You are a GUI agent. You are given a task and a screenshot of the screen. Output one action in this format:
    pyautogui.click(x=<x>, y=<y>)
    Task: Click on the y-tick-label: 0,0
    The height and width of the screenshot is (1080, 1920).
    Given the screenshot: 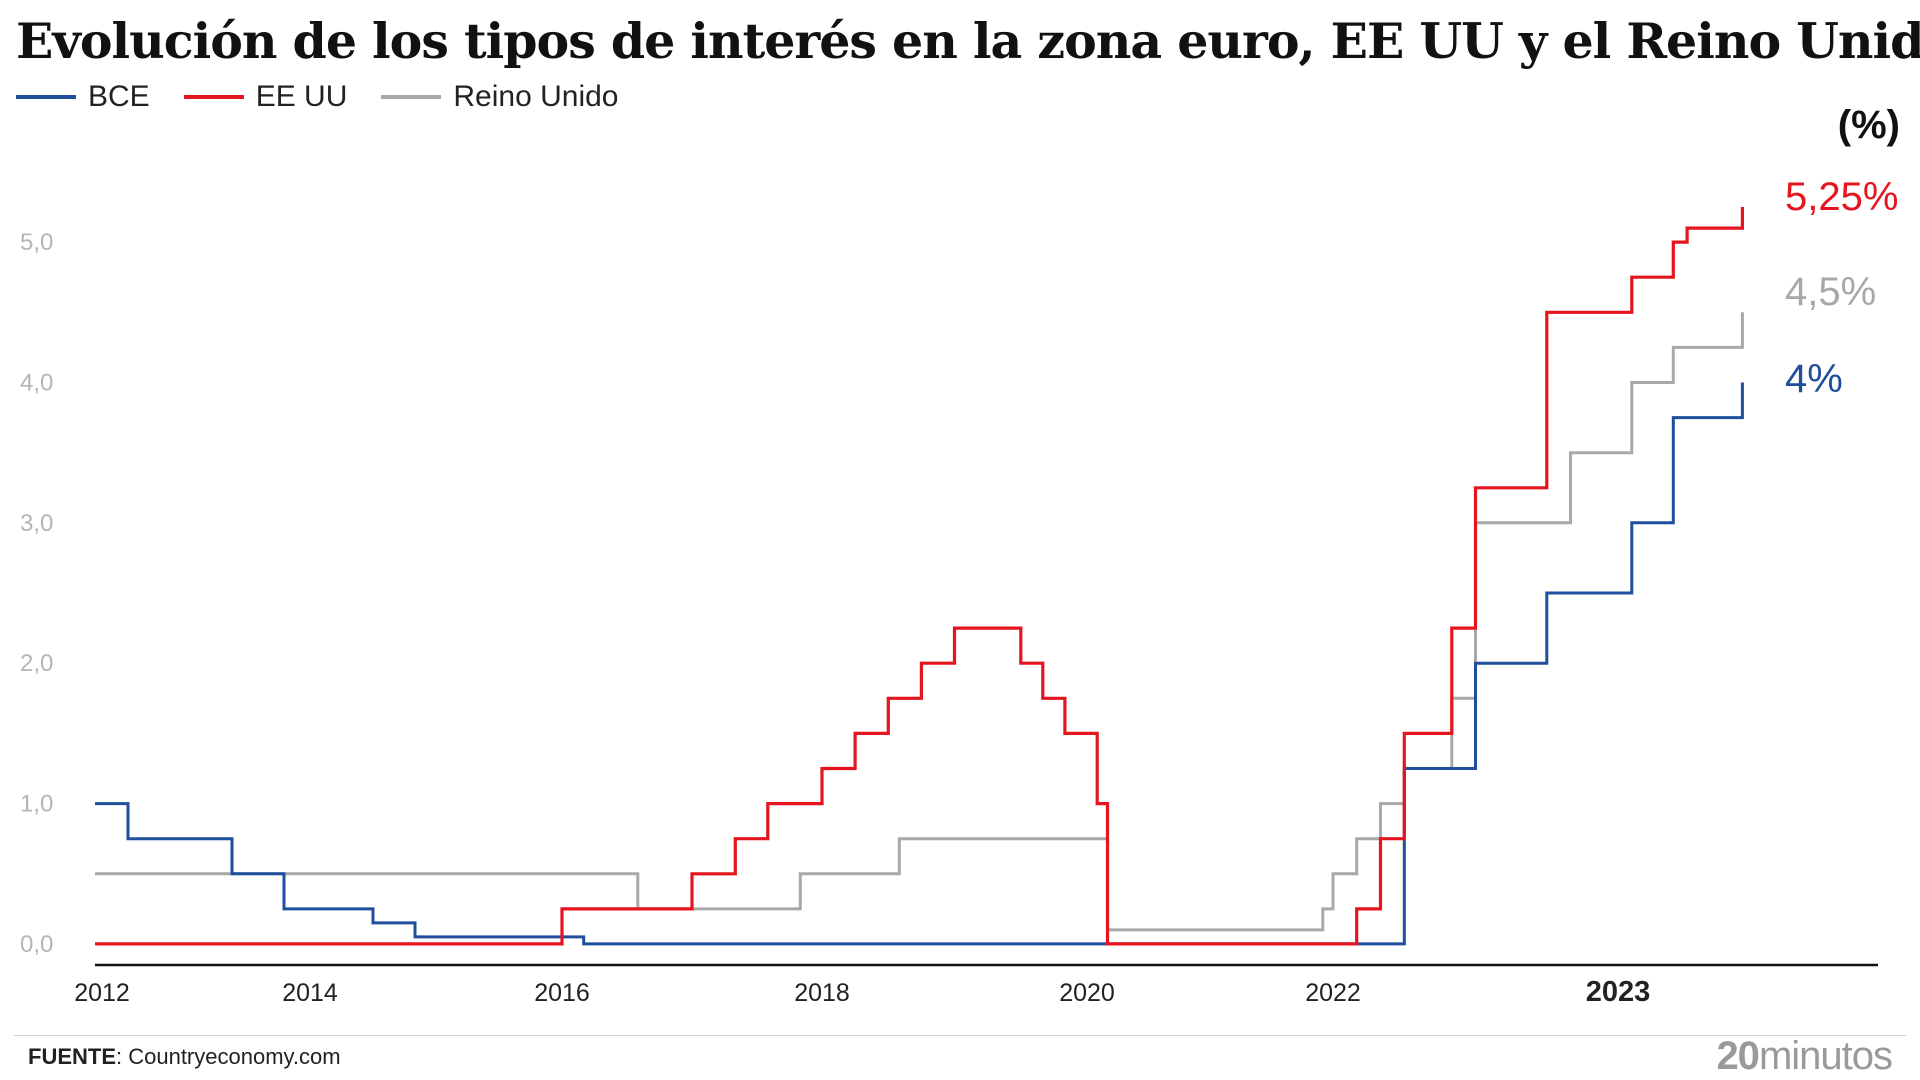 What is the action you would take?
    pyautogui.click(x=36, y=944)
    